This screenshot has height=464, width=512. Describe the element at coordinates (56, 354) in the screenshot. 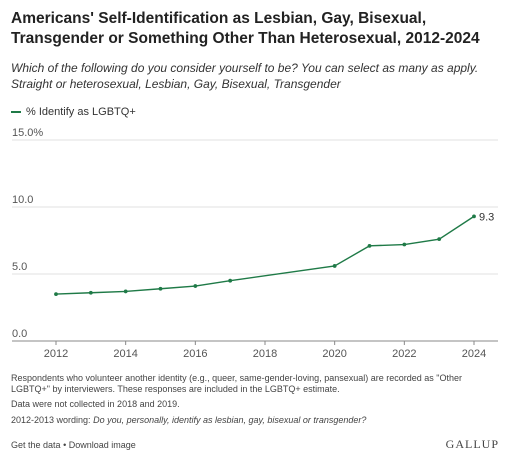

I see `x-tick-label: 2012` at that location.